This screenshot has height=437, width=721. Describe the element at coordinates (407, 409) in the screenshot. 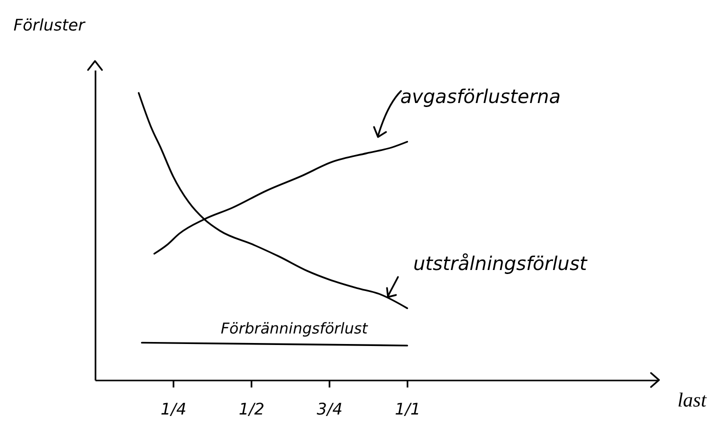

I see `x-tick-label: 1/1` at that location.